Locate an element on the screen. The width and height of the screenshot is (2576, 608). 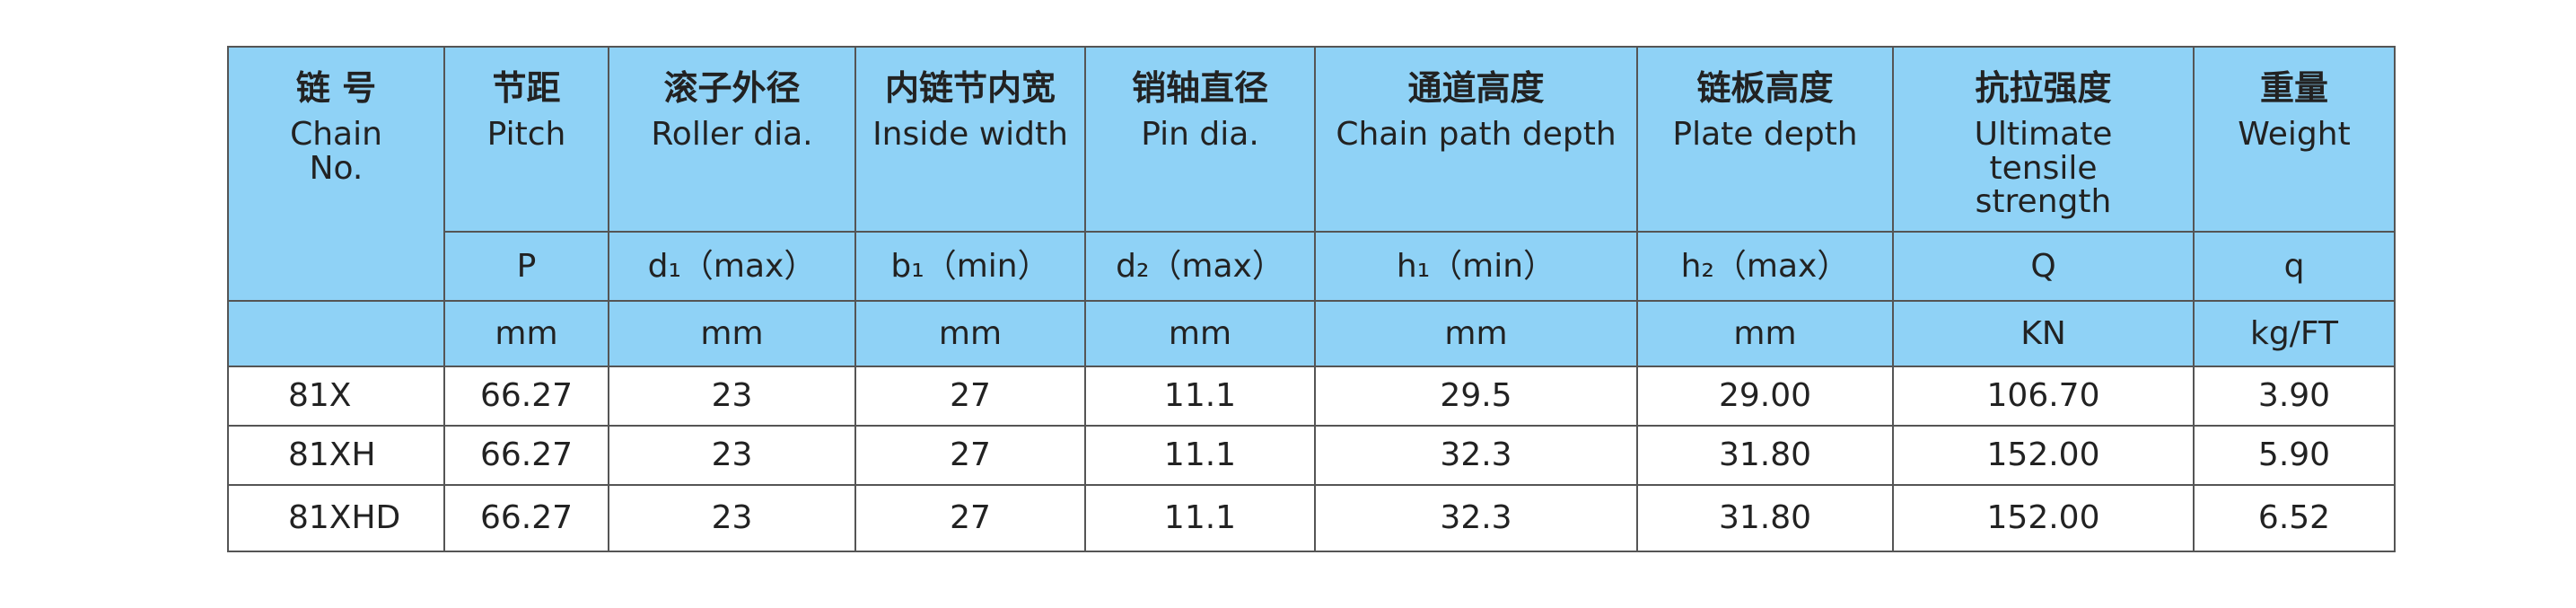
symbol-cell: h₁（min） is located at coordinates (1476, 266).